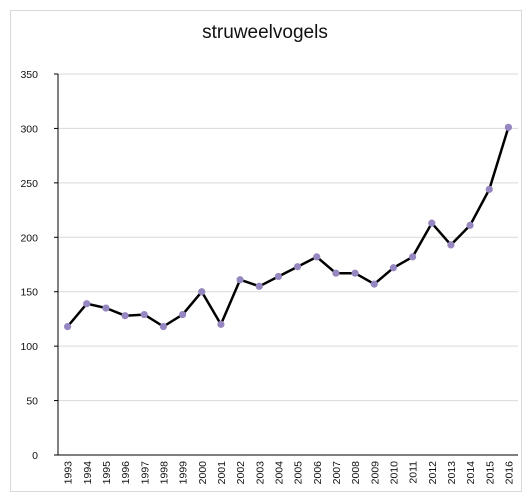 The image size is (530, 495). Describe the element at coordinates (394, 473) in the screenshot. I see `x-tick-label: 2010` at that location.